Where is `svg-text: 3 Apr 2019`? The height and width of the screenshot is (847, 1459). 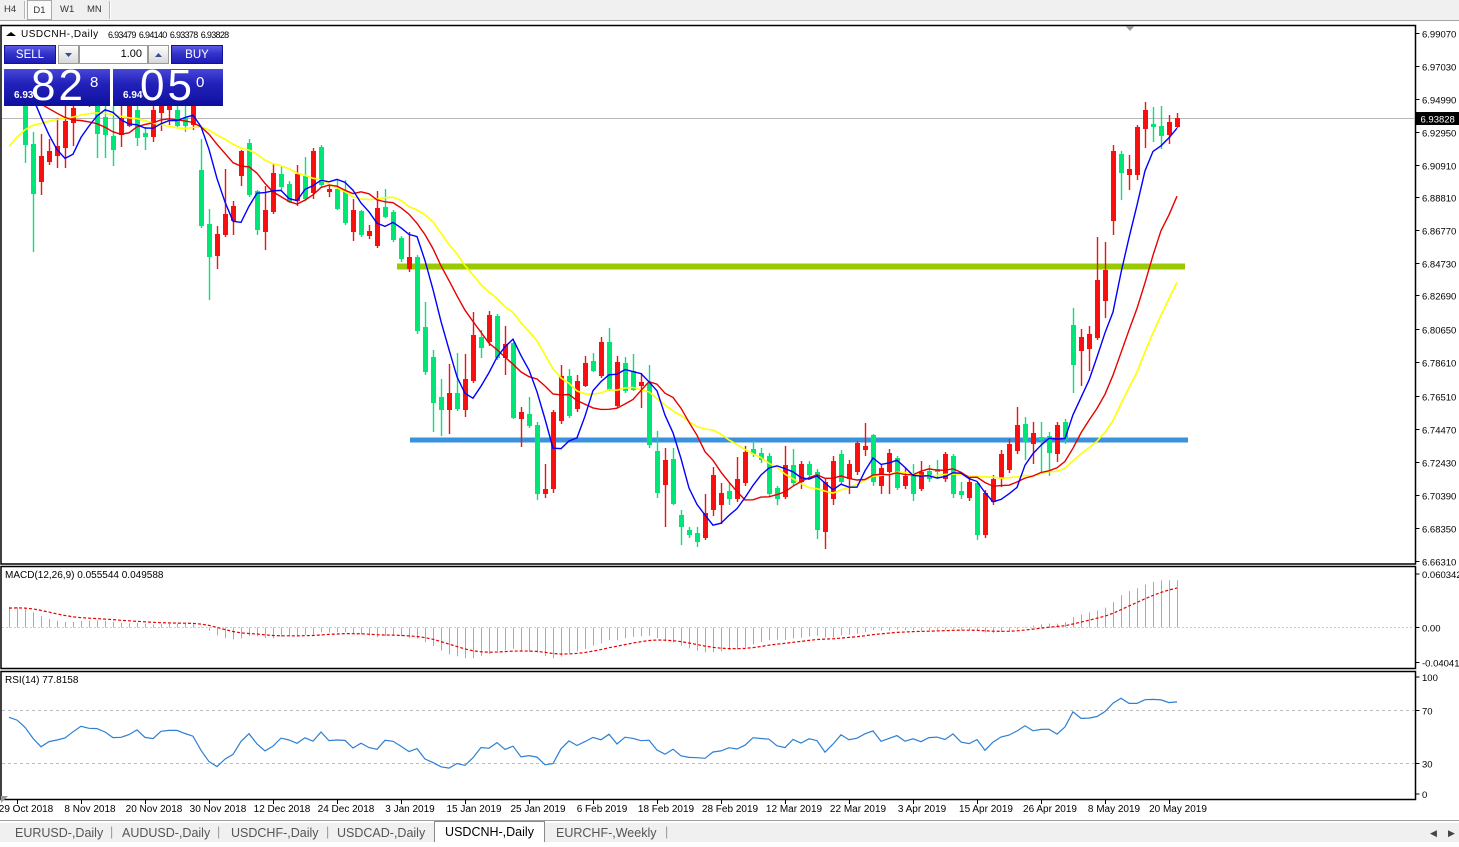
svg-text: 3 Apr 2019 is located at coordinates (922, 809).